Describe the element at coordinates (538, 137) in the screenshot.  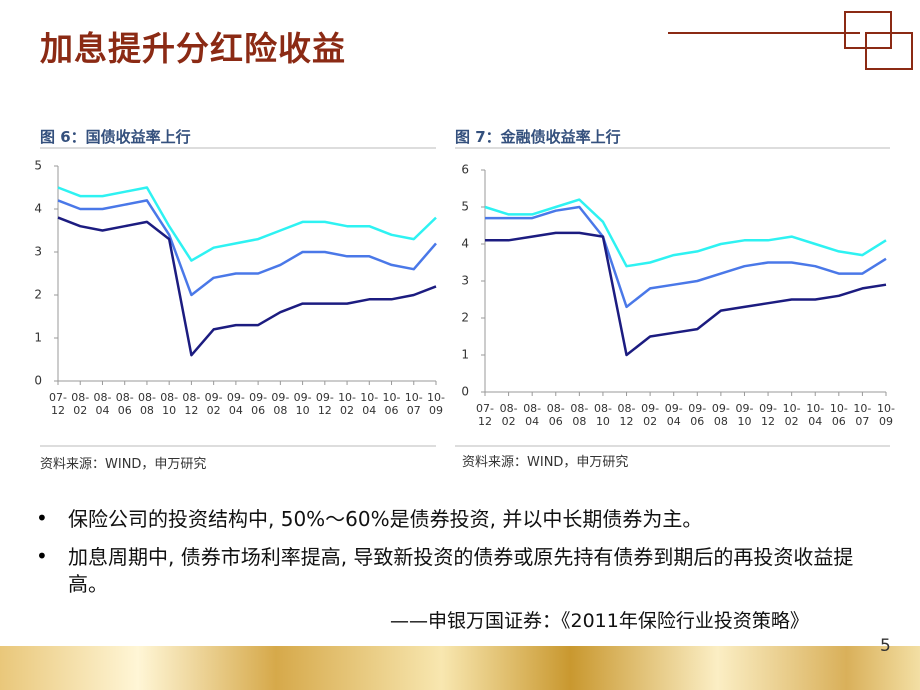
I see `chart-title: 图 7：金融债收益率上行` at that location.